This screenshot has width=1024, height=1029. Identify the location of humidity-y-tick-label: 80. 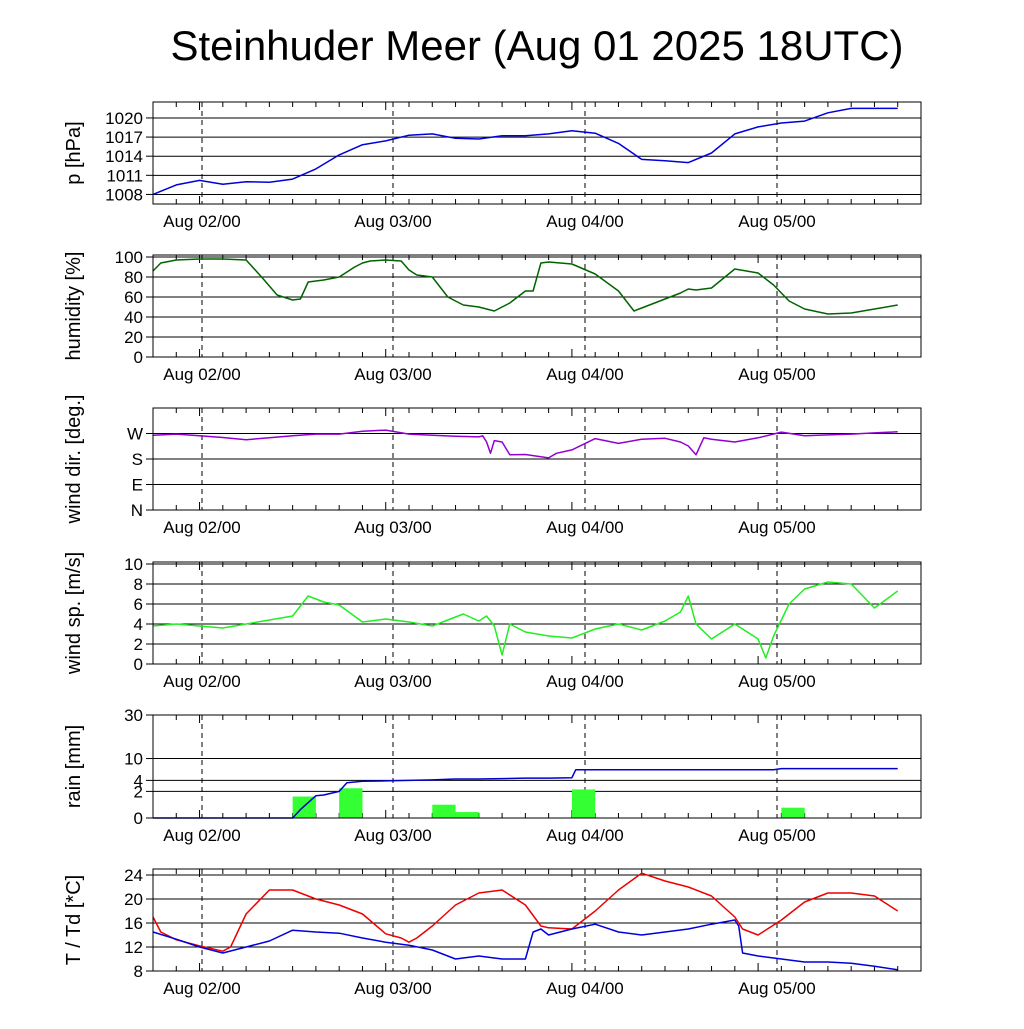
(133, 277).